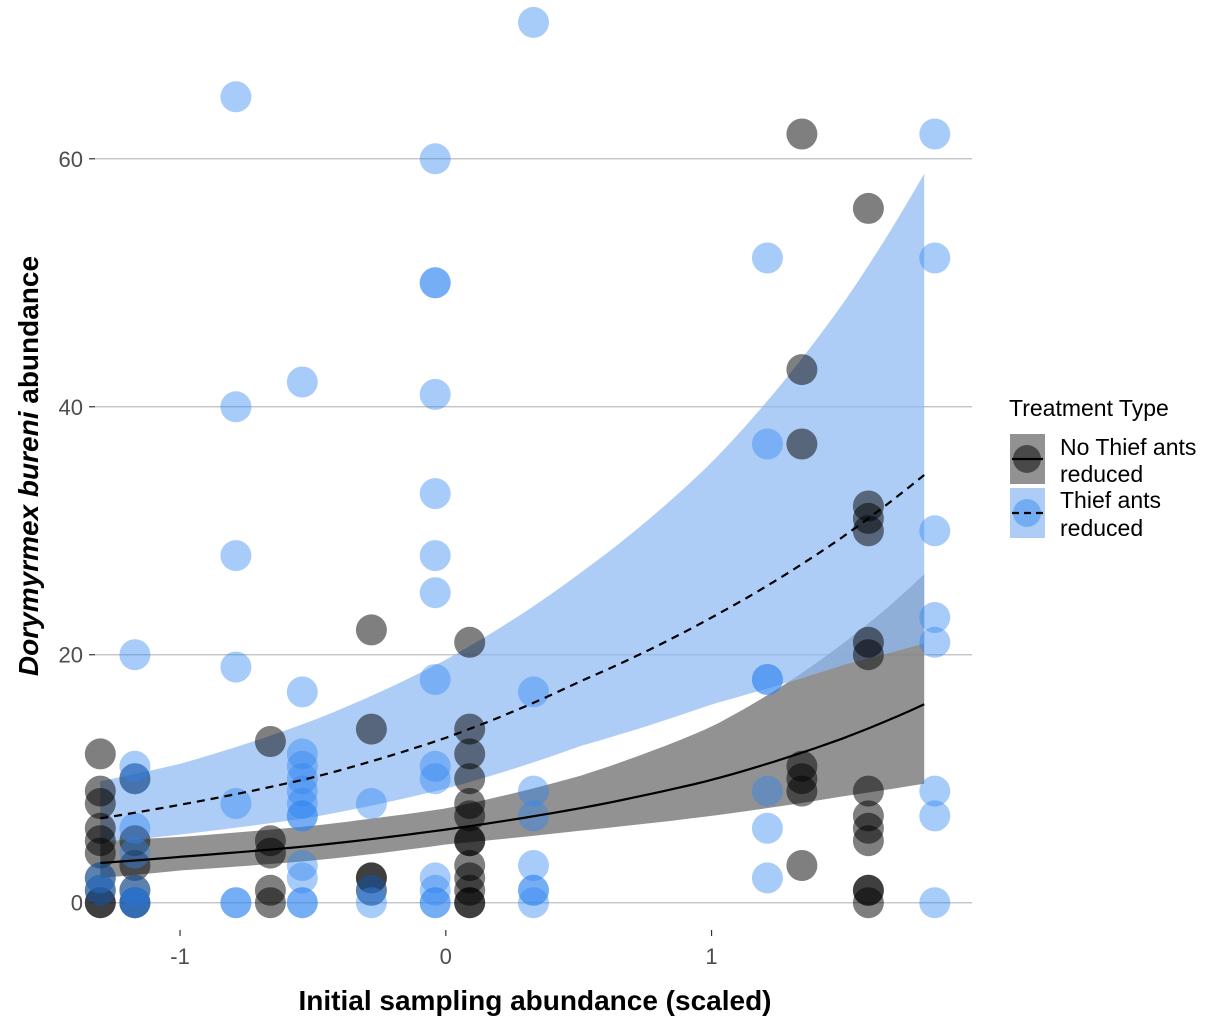  What do you see at coordinates (1085, 514) in the screenshot?
I see `legend-item-thief: Thief ants reduced` at bounding box center [1085, 514].